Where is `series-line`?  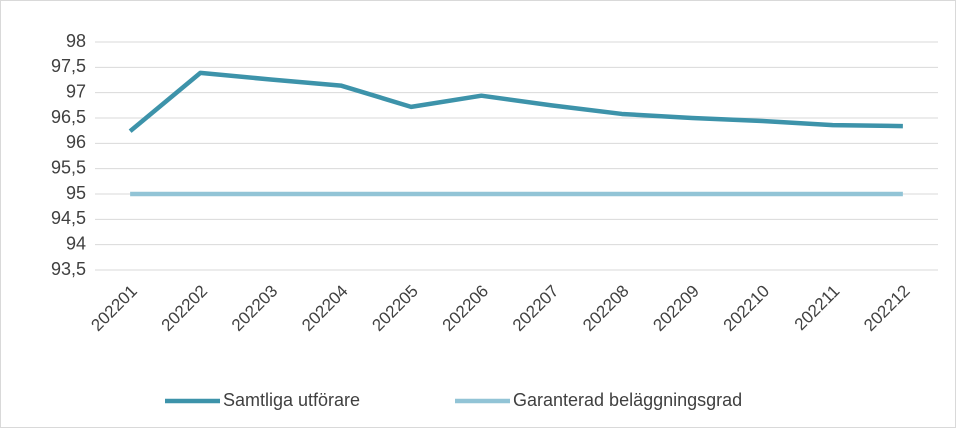 series-line is located at coordinates (515, 101).